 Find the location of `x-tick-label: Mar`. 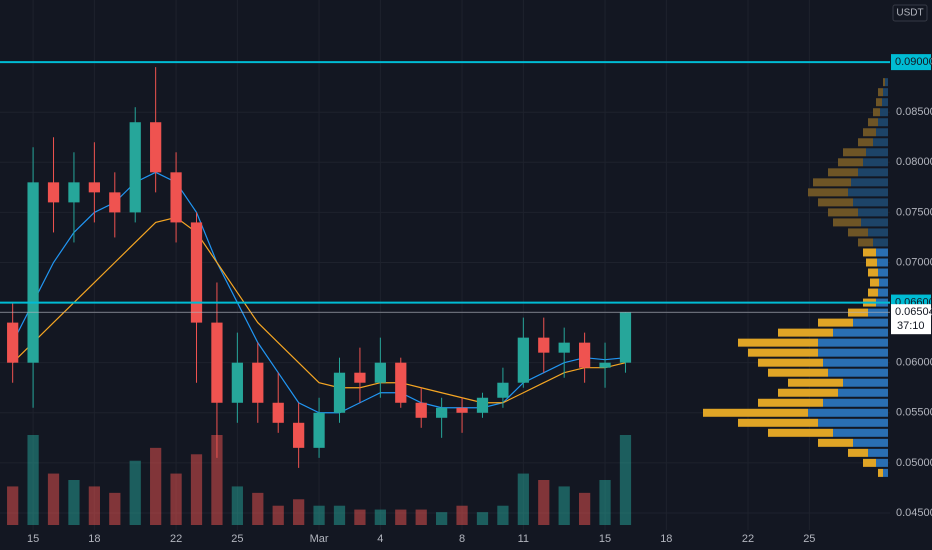

x-tick-label: Mar is located at coordinates (319, 539).